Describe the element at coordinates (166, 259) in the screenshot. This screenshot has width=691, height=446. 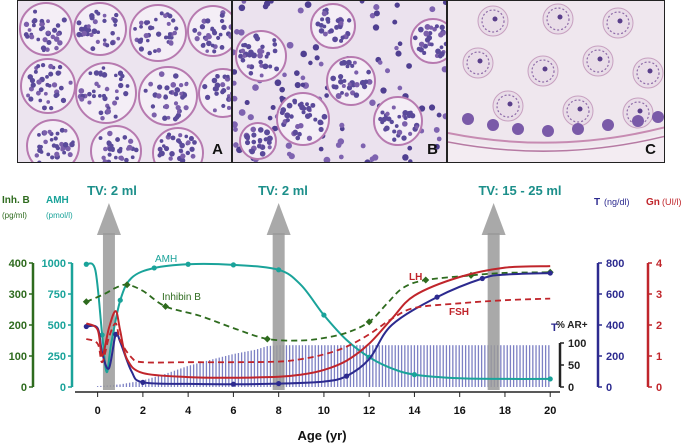
I see `amh-series-label: AMH` at that location.